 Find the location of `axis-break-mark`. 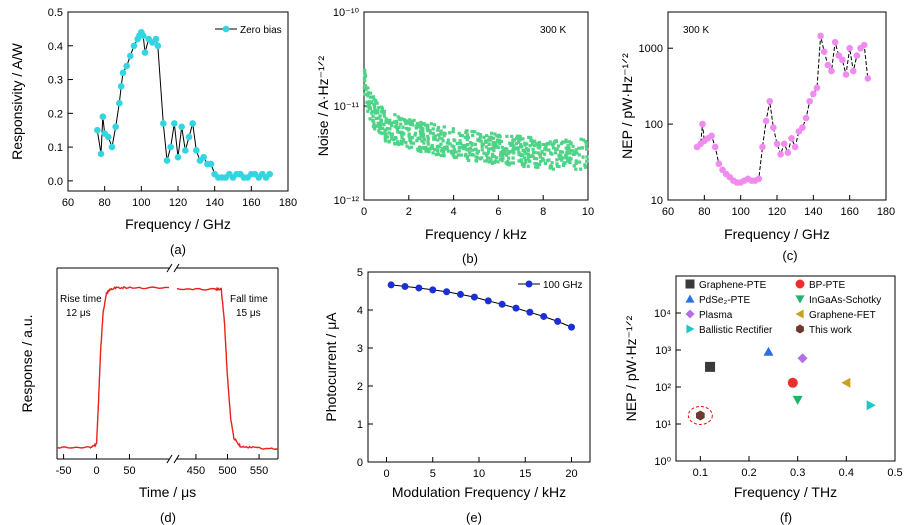

axis-break-mark is located at coordinates (176, 268).